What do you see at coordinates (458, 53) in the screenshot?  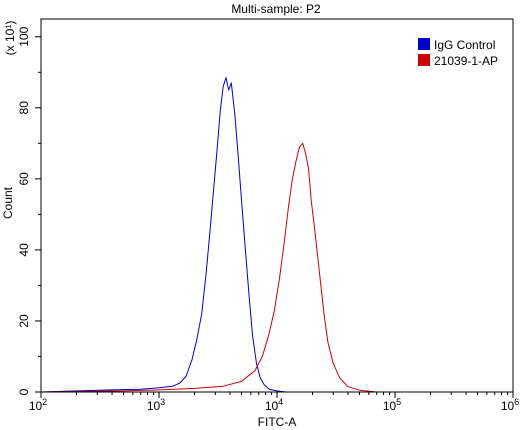 I see `legend: IgG Control 21039-1-AP` at bounding box center [458, 53].